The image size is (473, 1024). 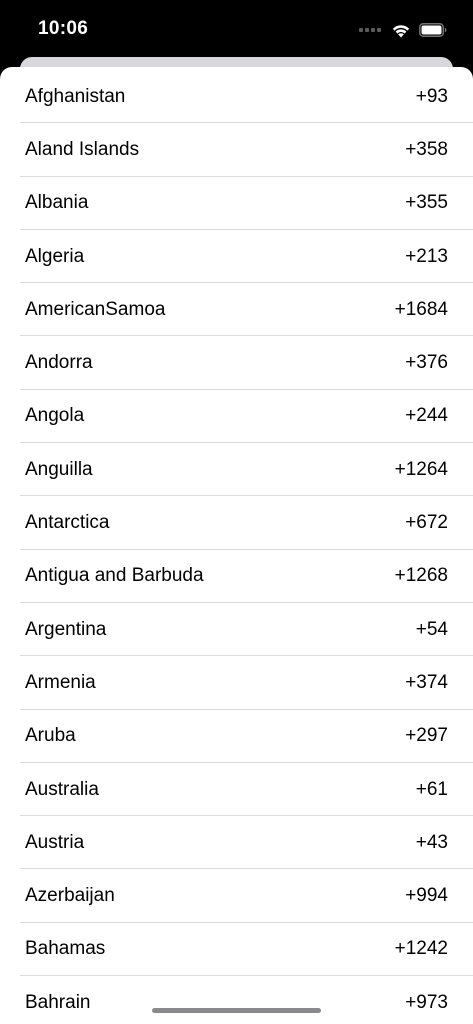 I want to click on country-row: Algeria +213, so click(x=236, y=257).